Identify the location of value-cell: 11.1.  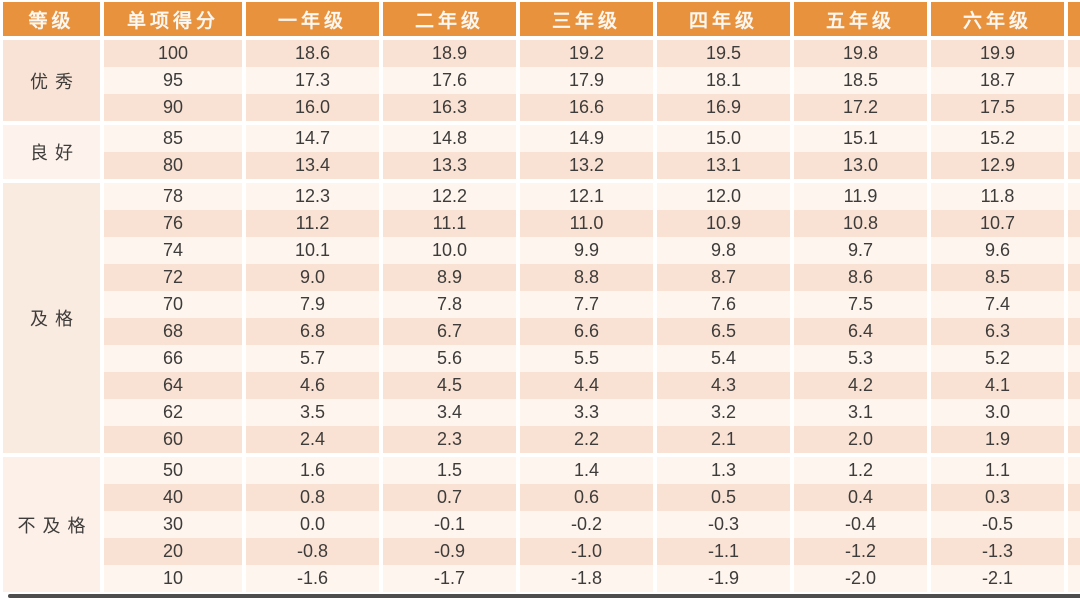
(449, 223).